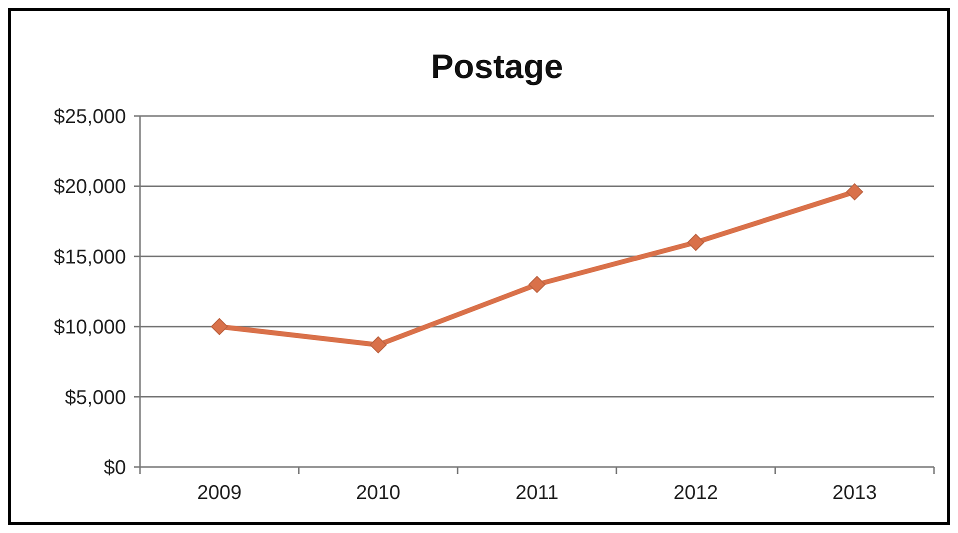 This screenshot has width=958, height=533. I want to click on y-tick-label: $15,000, so click(90, 257).